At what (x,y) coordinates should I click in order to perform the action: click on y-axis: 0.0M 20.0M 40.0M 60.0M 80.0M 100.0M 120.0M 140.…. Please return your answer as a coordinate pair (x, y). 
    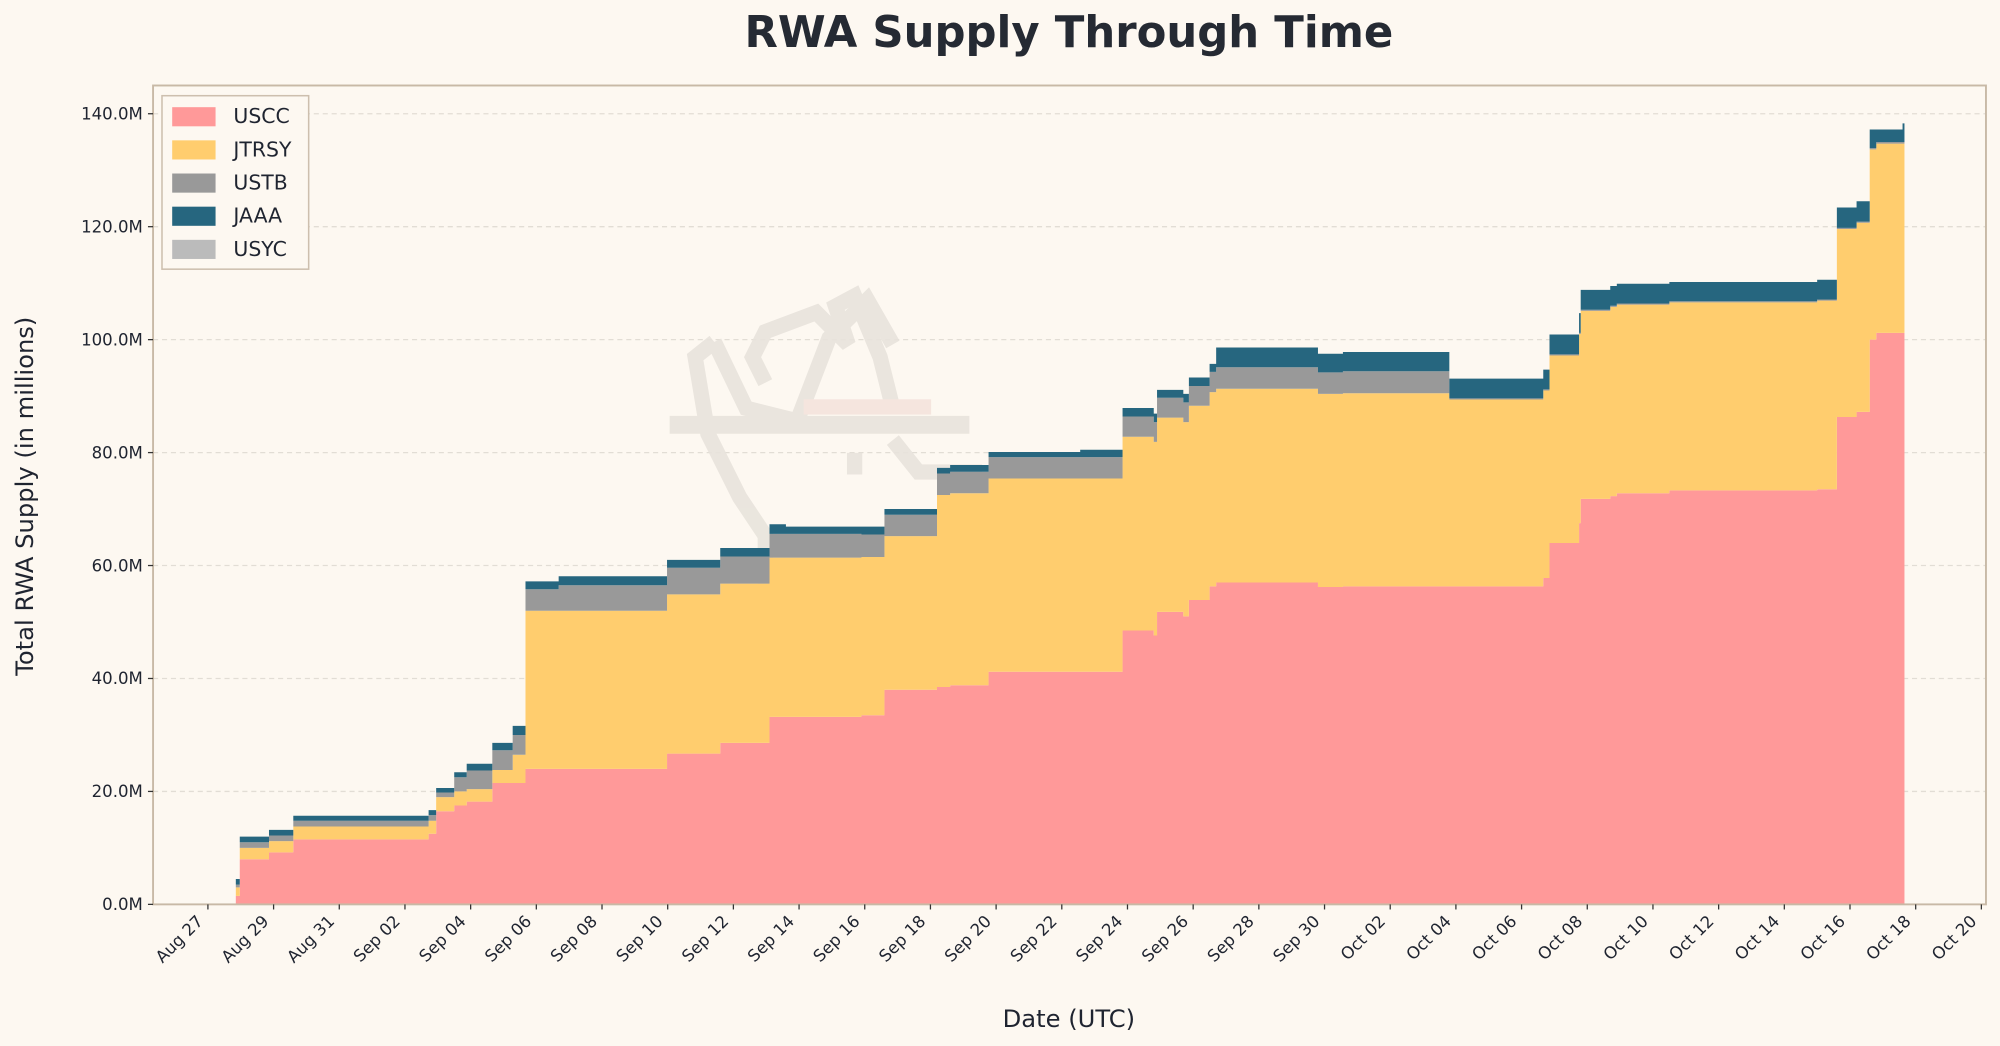
    Looking at the image, I should click on (117, 509).